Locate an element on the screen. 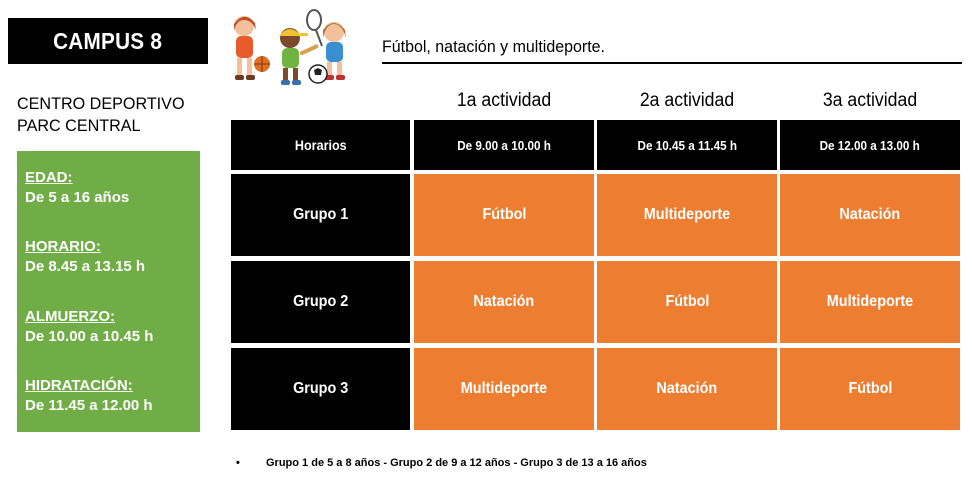 The height and width of the screenshot is (479, 972). campus-title: CAMPUS 8 is located at coordinates (108, 40).